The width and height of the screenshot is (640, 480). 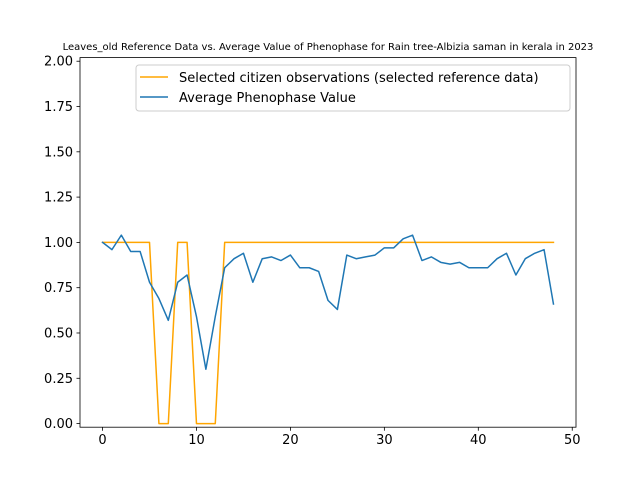 What do you see at coordinates (58, 379) in the screenshot?
I see `y-tick-label: 0.25` at bounding box center [58, 379].